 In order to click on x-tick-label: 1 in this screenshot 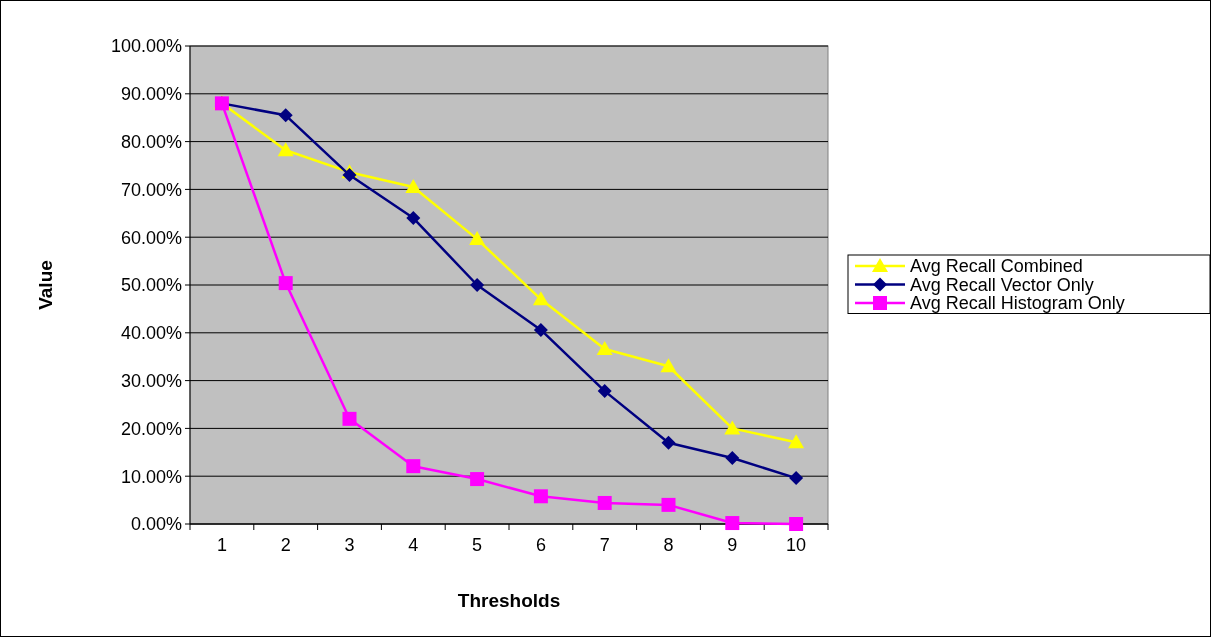, I will do `click(221, 545)`.